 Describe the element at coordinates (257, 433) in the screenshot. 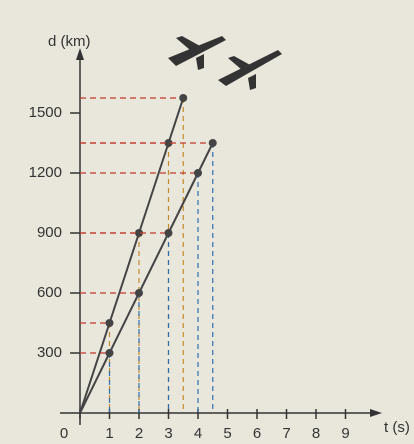

I see `x-tick-label: 6` at that location.